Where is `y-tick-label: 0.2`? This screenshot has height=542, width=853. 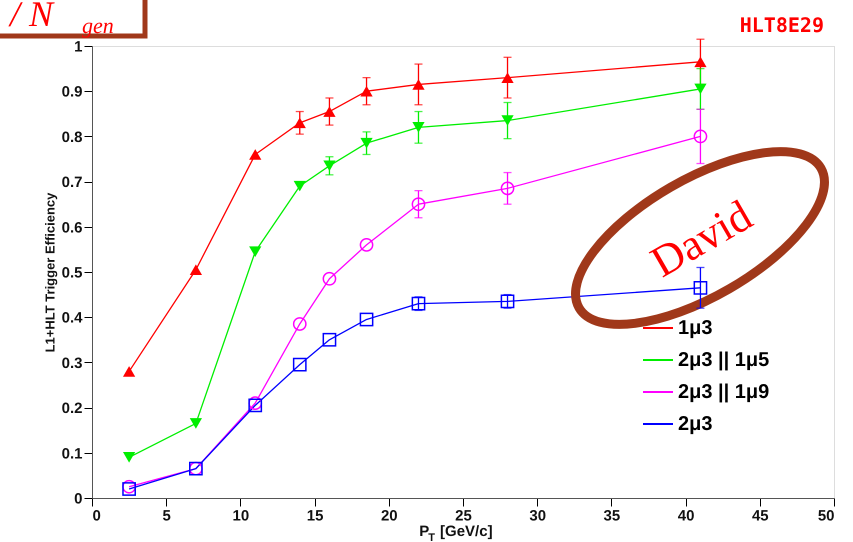
y-tick-label: 0.2 is located at coordinates (72, 409).